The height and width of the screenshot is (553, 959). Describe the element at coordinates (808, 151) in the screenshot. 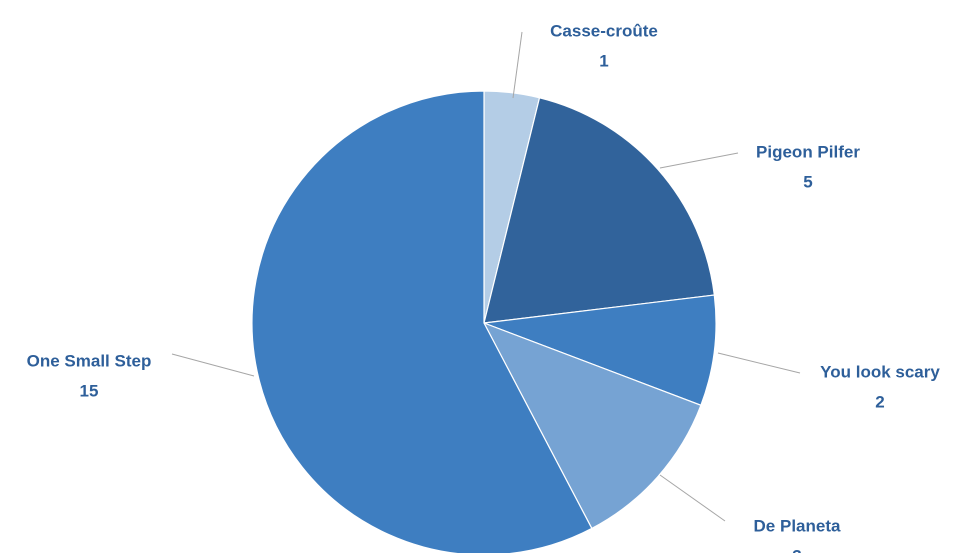

I see `data-label-name-pigeon-pilfer: Pigeon Pilfer` at that location.